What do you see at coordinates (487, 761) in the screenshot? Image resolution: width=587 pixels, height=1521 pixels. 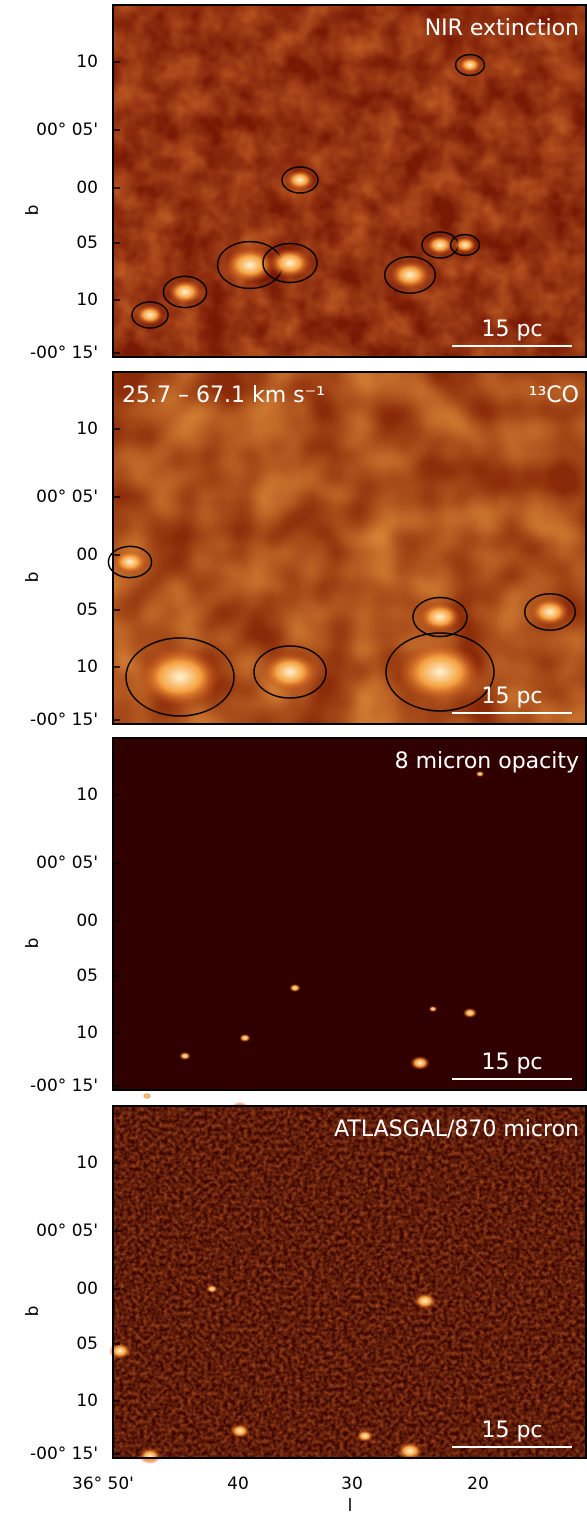 I see `panel-title: 8 micron opacity` at bounding box center [487, 761].